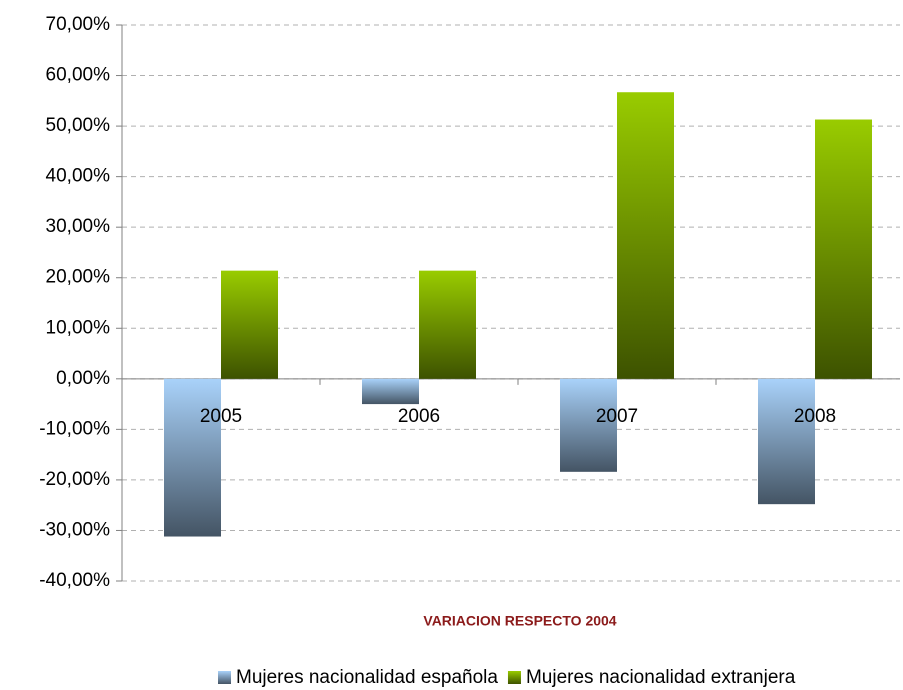  Describe the element at coordinates (78, 24) in the screenshot. I see `y-tick-label: 70,00%` at that location.